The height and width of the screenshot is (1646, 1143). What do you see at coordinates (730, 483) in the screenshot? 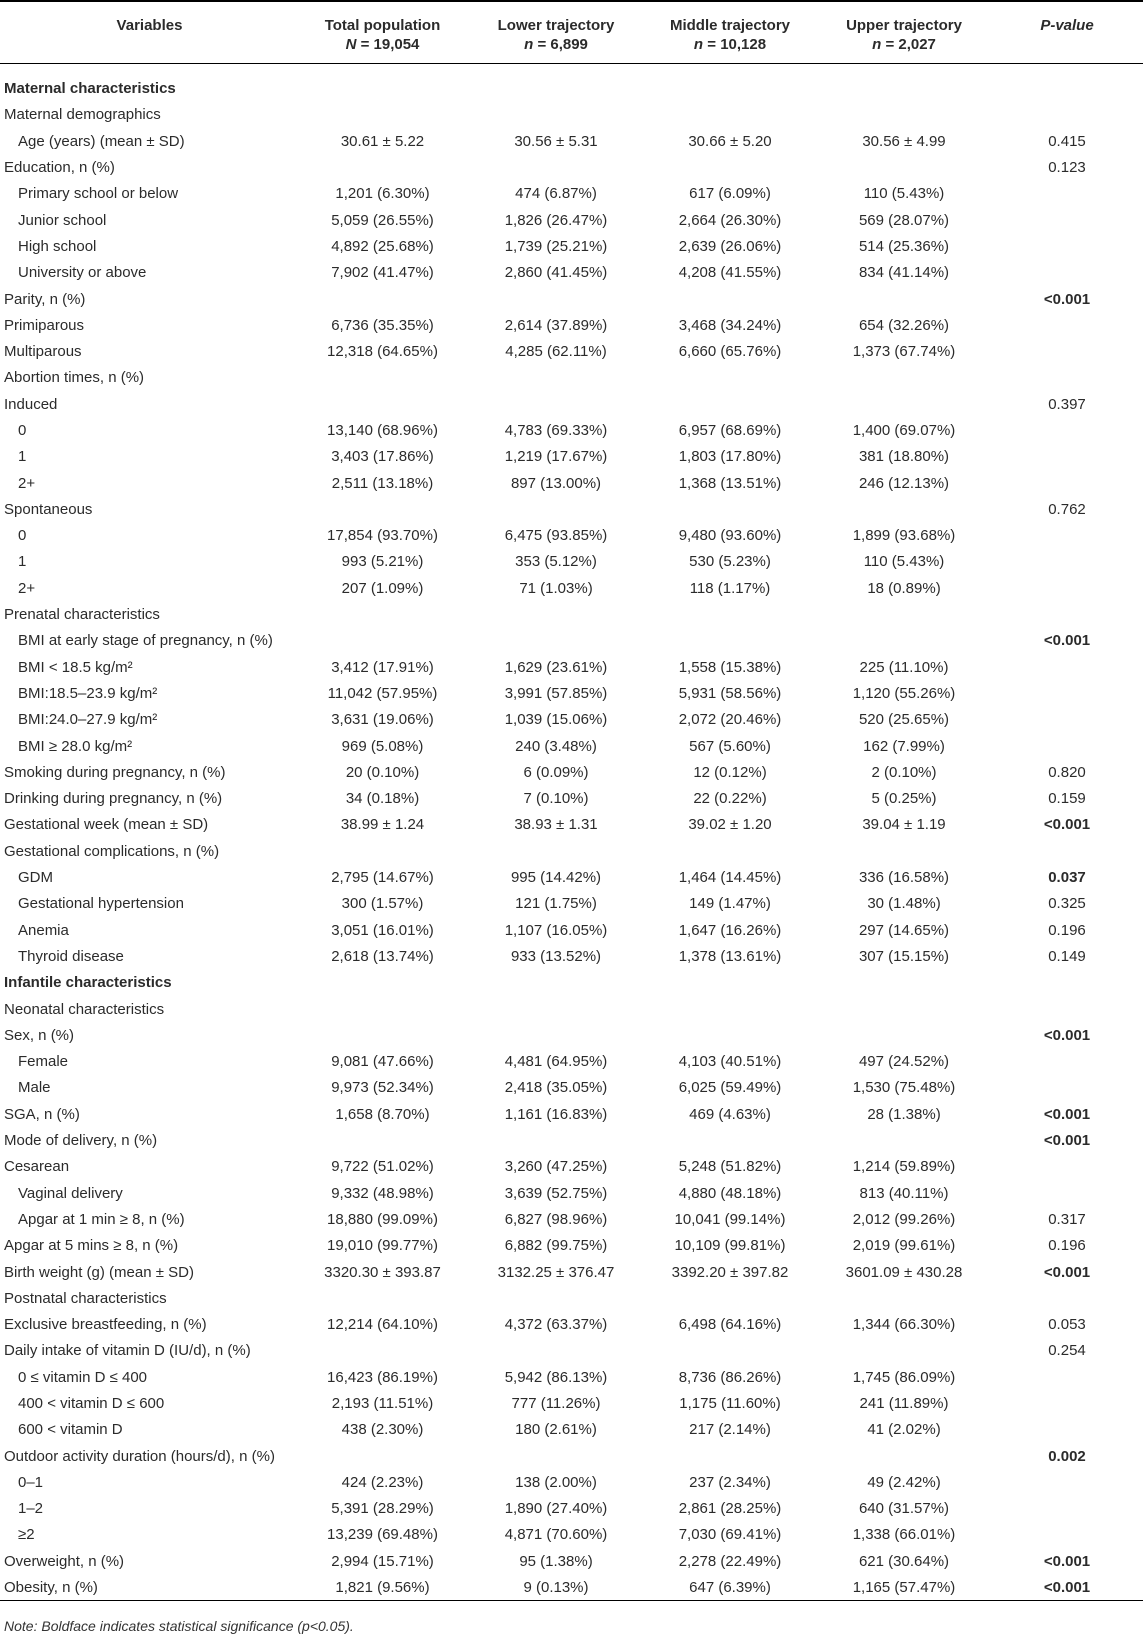
I see `middle-value: 1,368 (13.51%)` at bounding box center [730, 483].